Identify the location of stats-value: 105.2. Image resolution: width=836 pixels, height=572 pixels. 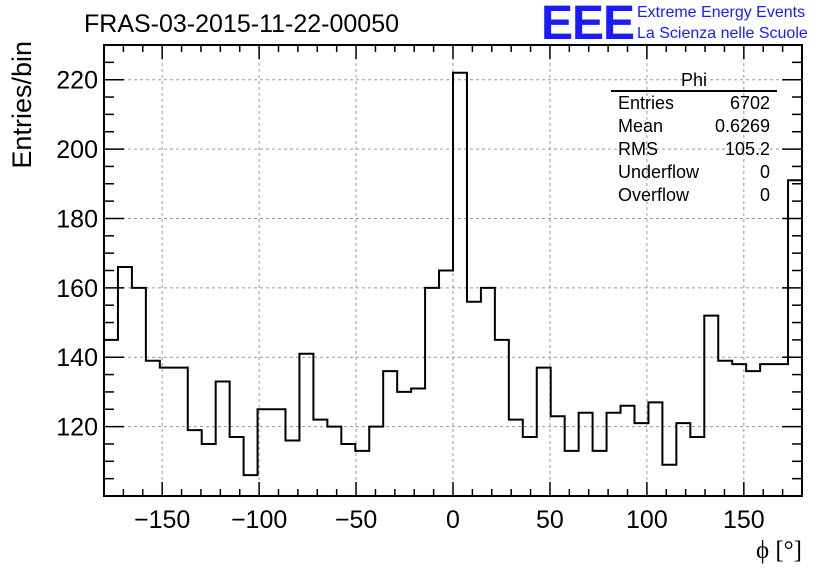
(747, 149).